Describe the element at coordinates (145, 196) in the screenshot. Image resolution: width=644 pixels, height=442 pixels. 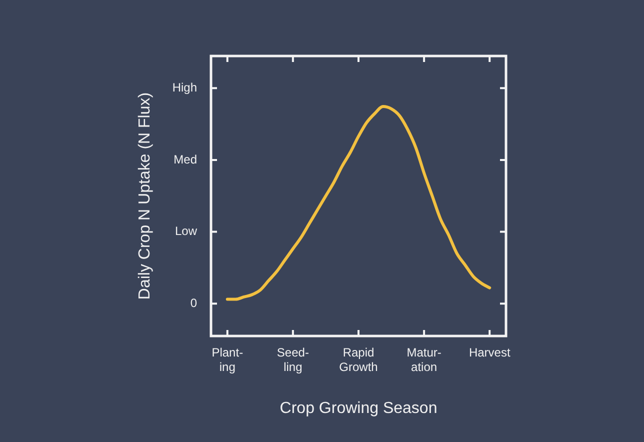
I see `y-axis-title: Daily Crop N Uptake (N Flux)` at that location.